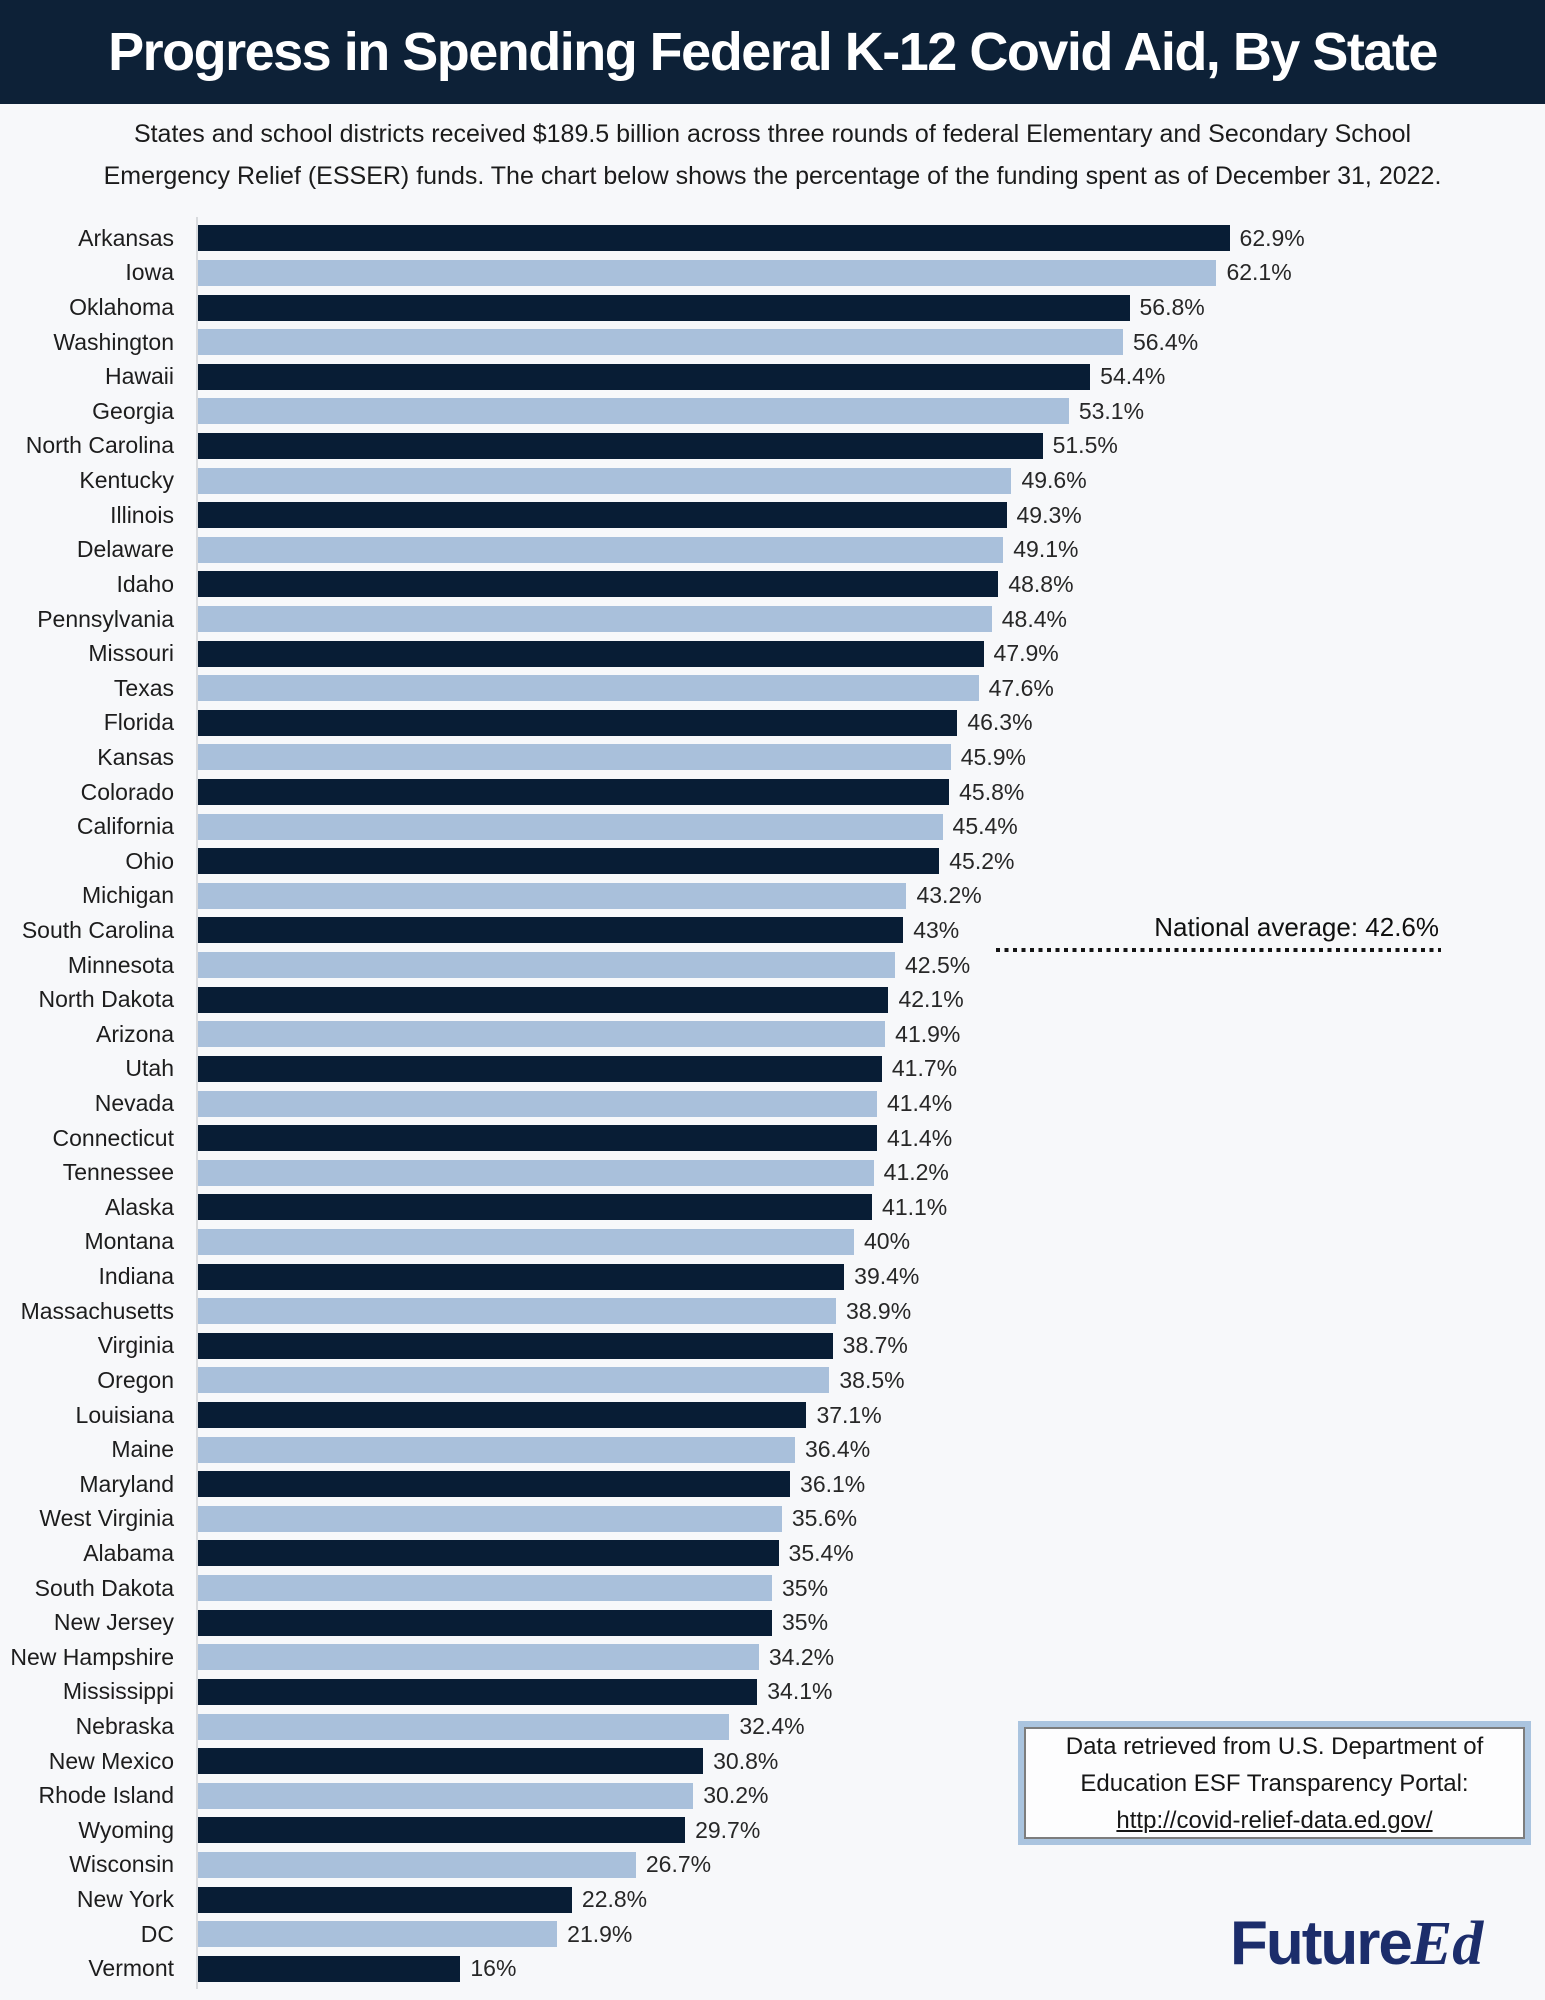 The width and height of the screenshot is (1545, 2000). What do you see at coordinates (614, 1899) in the screenshot?
I see `bar-value-label: 22.8%` at bounding box center [614, 1899].